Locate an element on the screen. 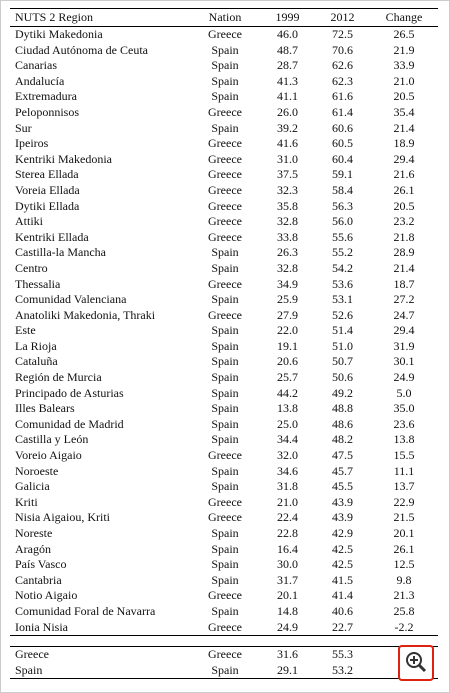 This screenshot has width=450, height=693. table-cell: 21.9 is located at coordinates (404, 49).